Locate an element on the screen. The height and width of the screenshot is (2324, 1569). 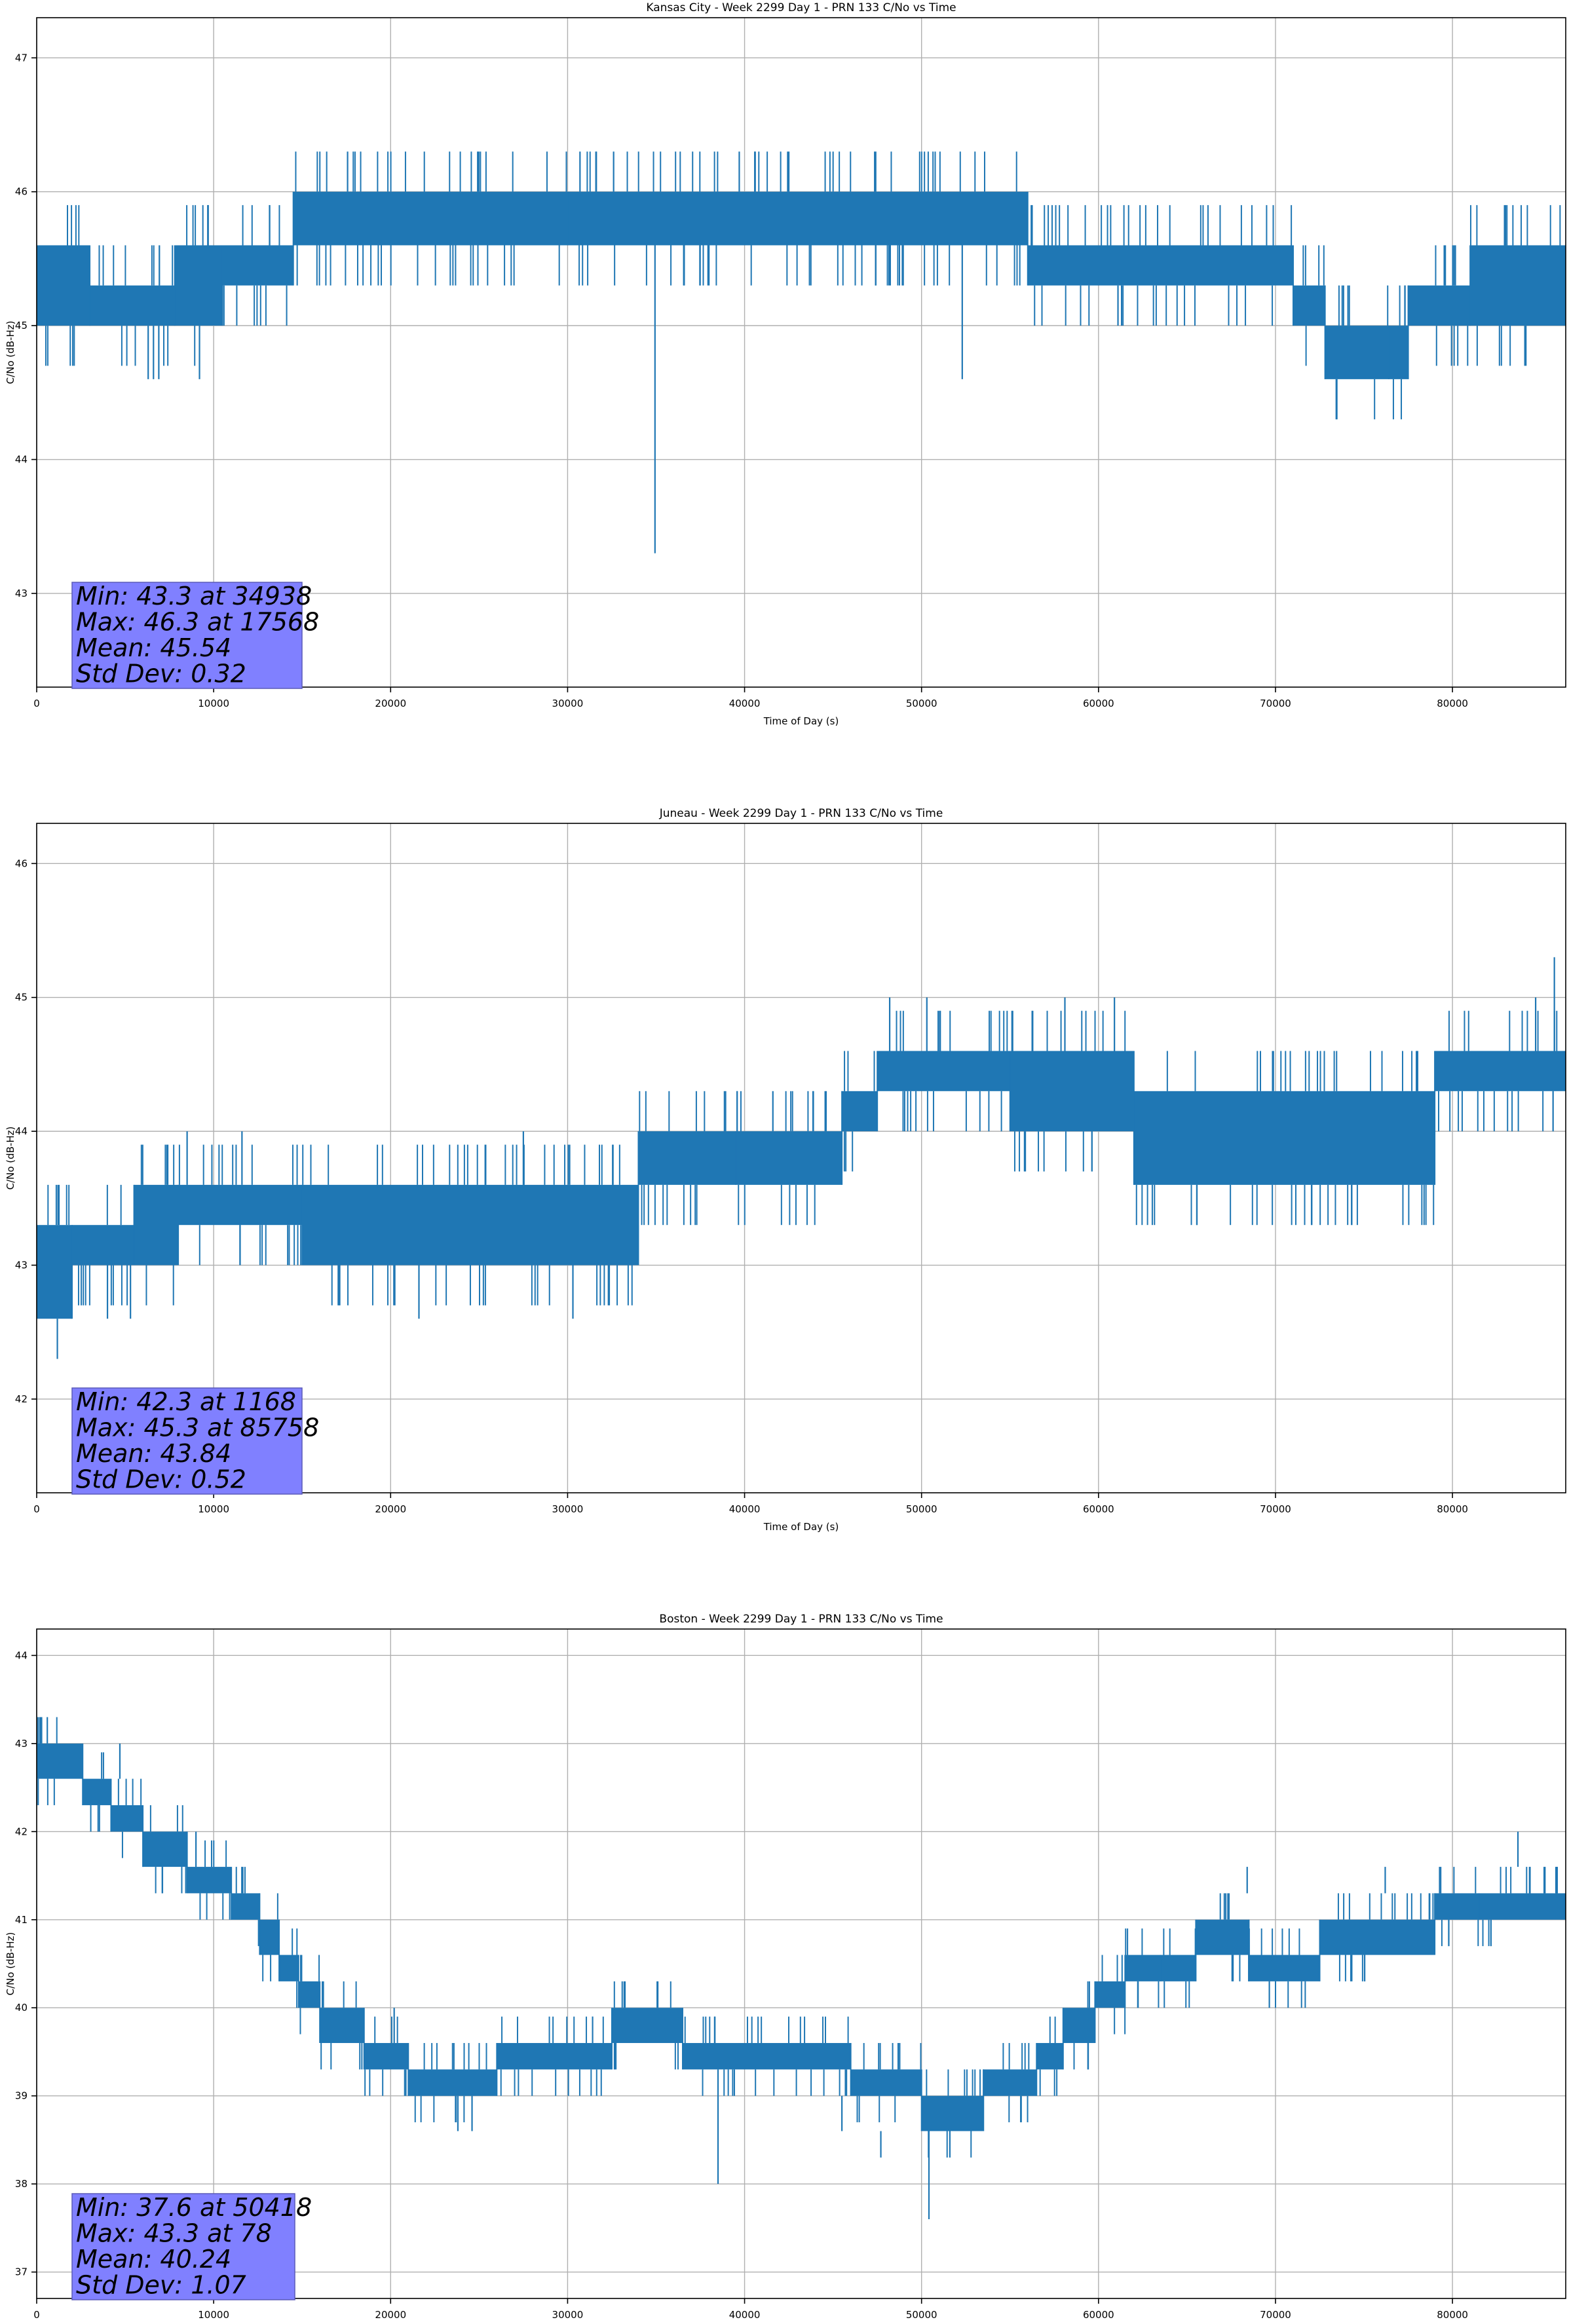
x-tick-label: 20000 is located at coordinates (390, 1509).